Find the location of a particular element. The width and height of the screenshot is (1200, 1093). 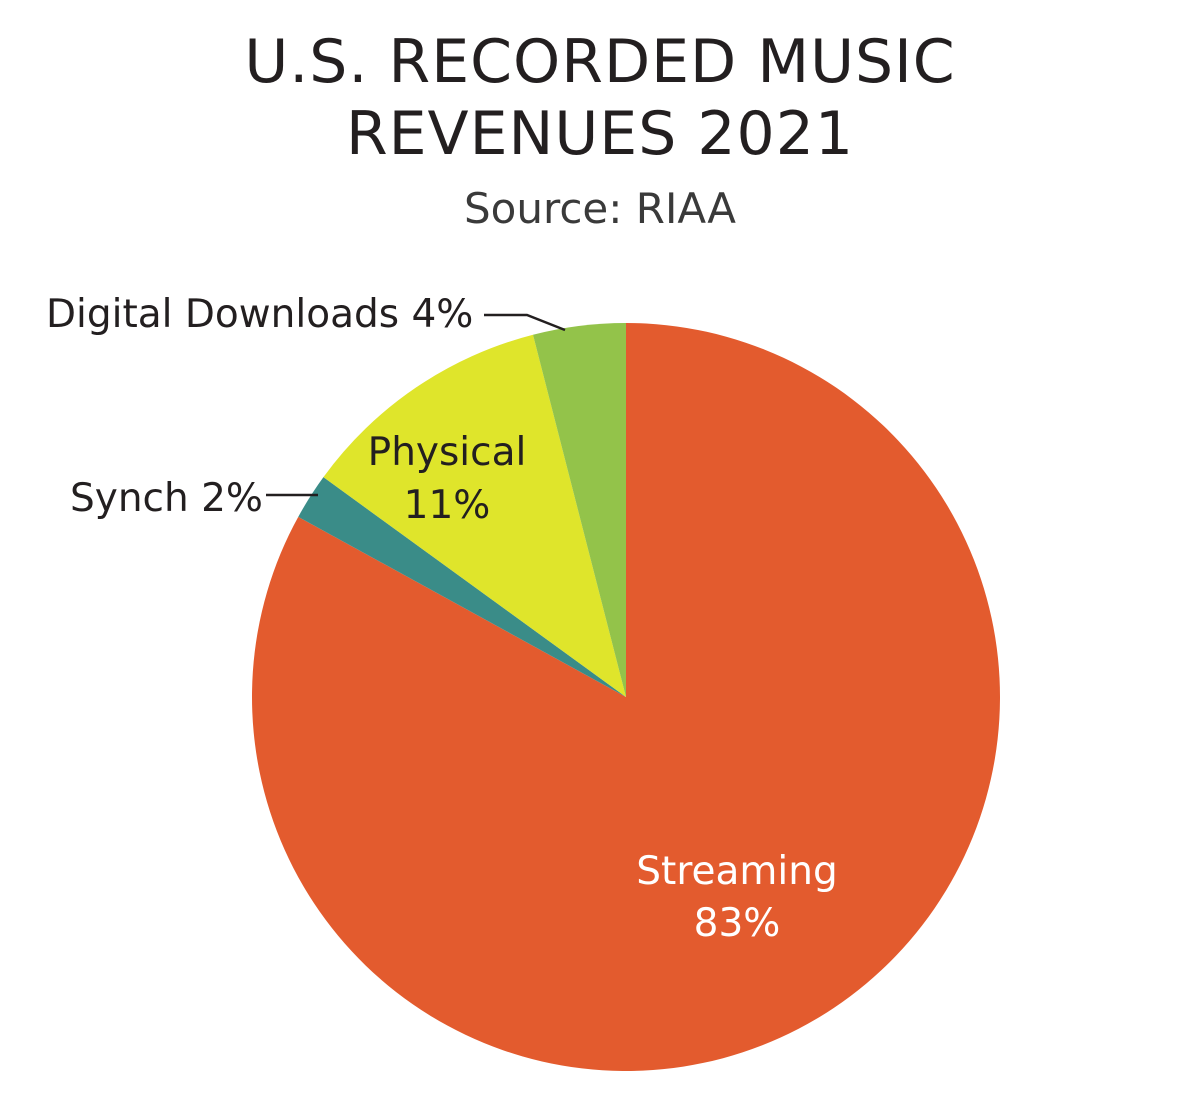

chart-title-line-1: U.S. RECORDED MUSIC is located at coordinates (600, 62).